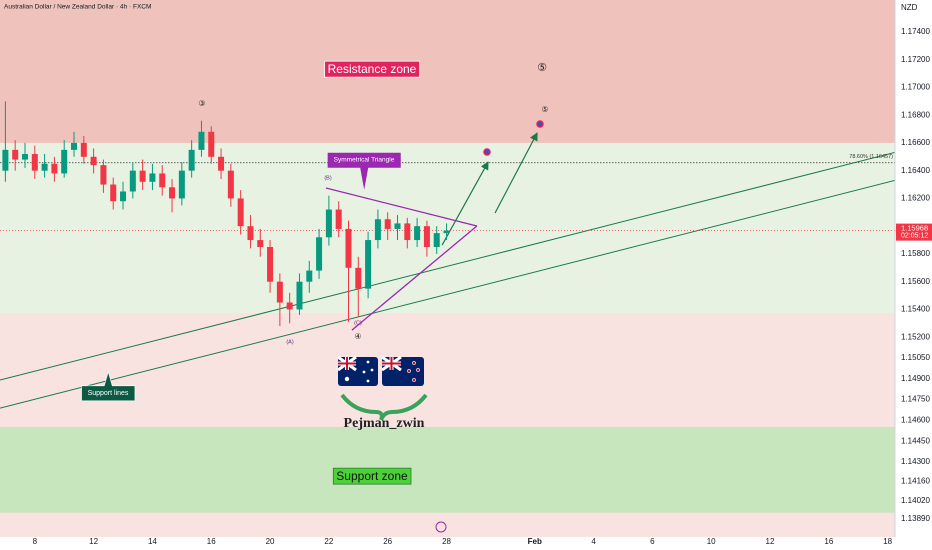 The image size is (932, 550). Describe the element at coordinates (328, 178) in the screenshot. I see `wave-label: (B)` at that location.